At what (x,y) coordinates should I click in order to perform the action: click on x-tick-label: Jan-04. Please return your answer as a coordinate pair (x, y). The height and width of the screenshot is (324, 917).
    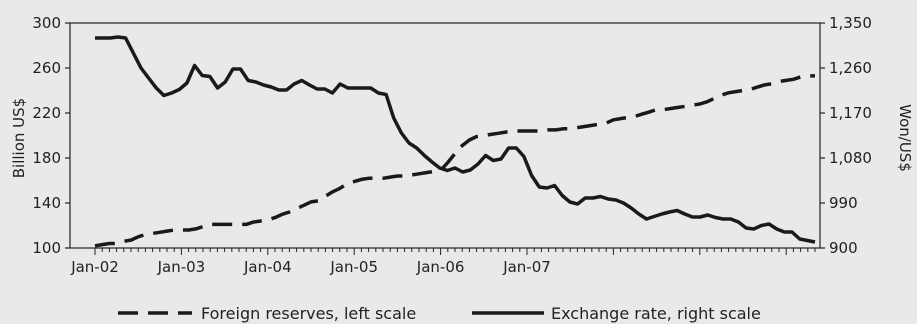
    Looking at the image, I should click on (267, 267).